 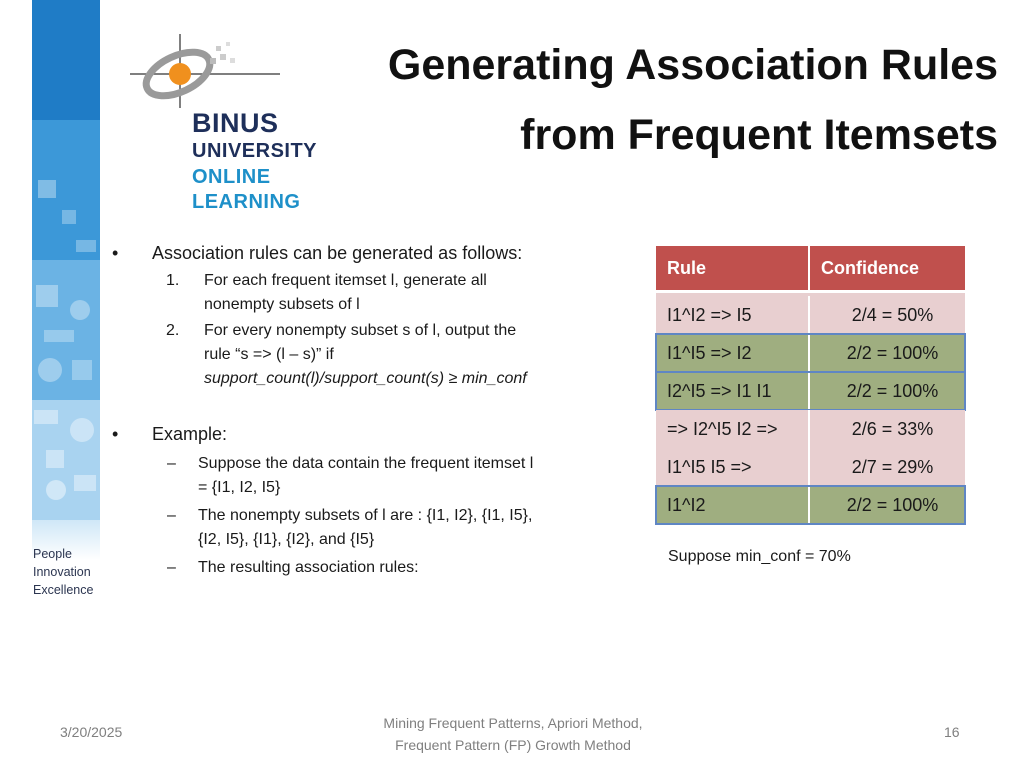 I want to click on table-row-highlighted: I1^I5 => I2 2/2 = 100%, so click(x=810, y=353).